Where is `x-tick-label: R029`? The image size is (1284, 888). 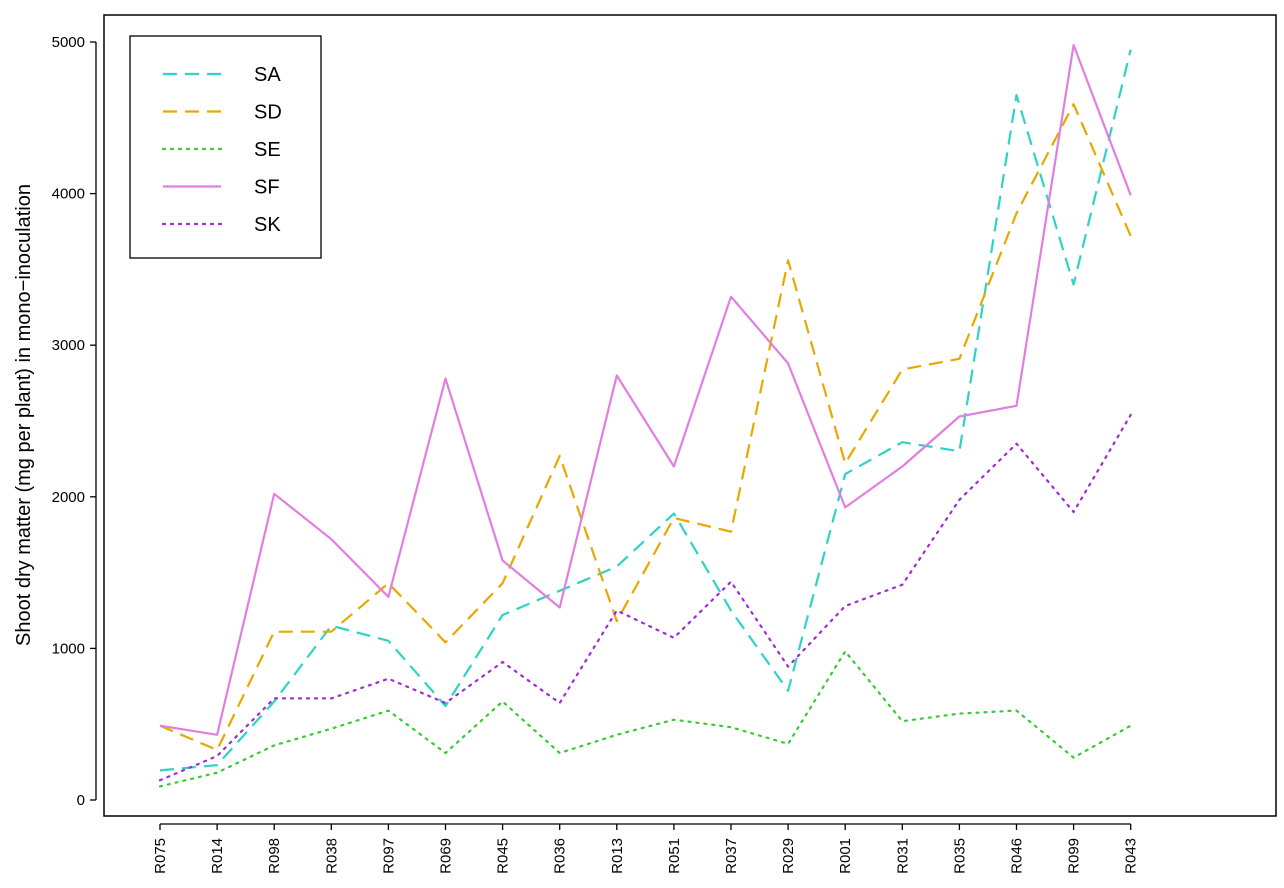 x-tick-label: R029 is located at coordinates (788, 856).